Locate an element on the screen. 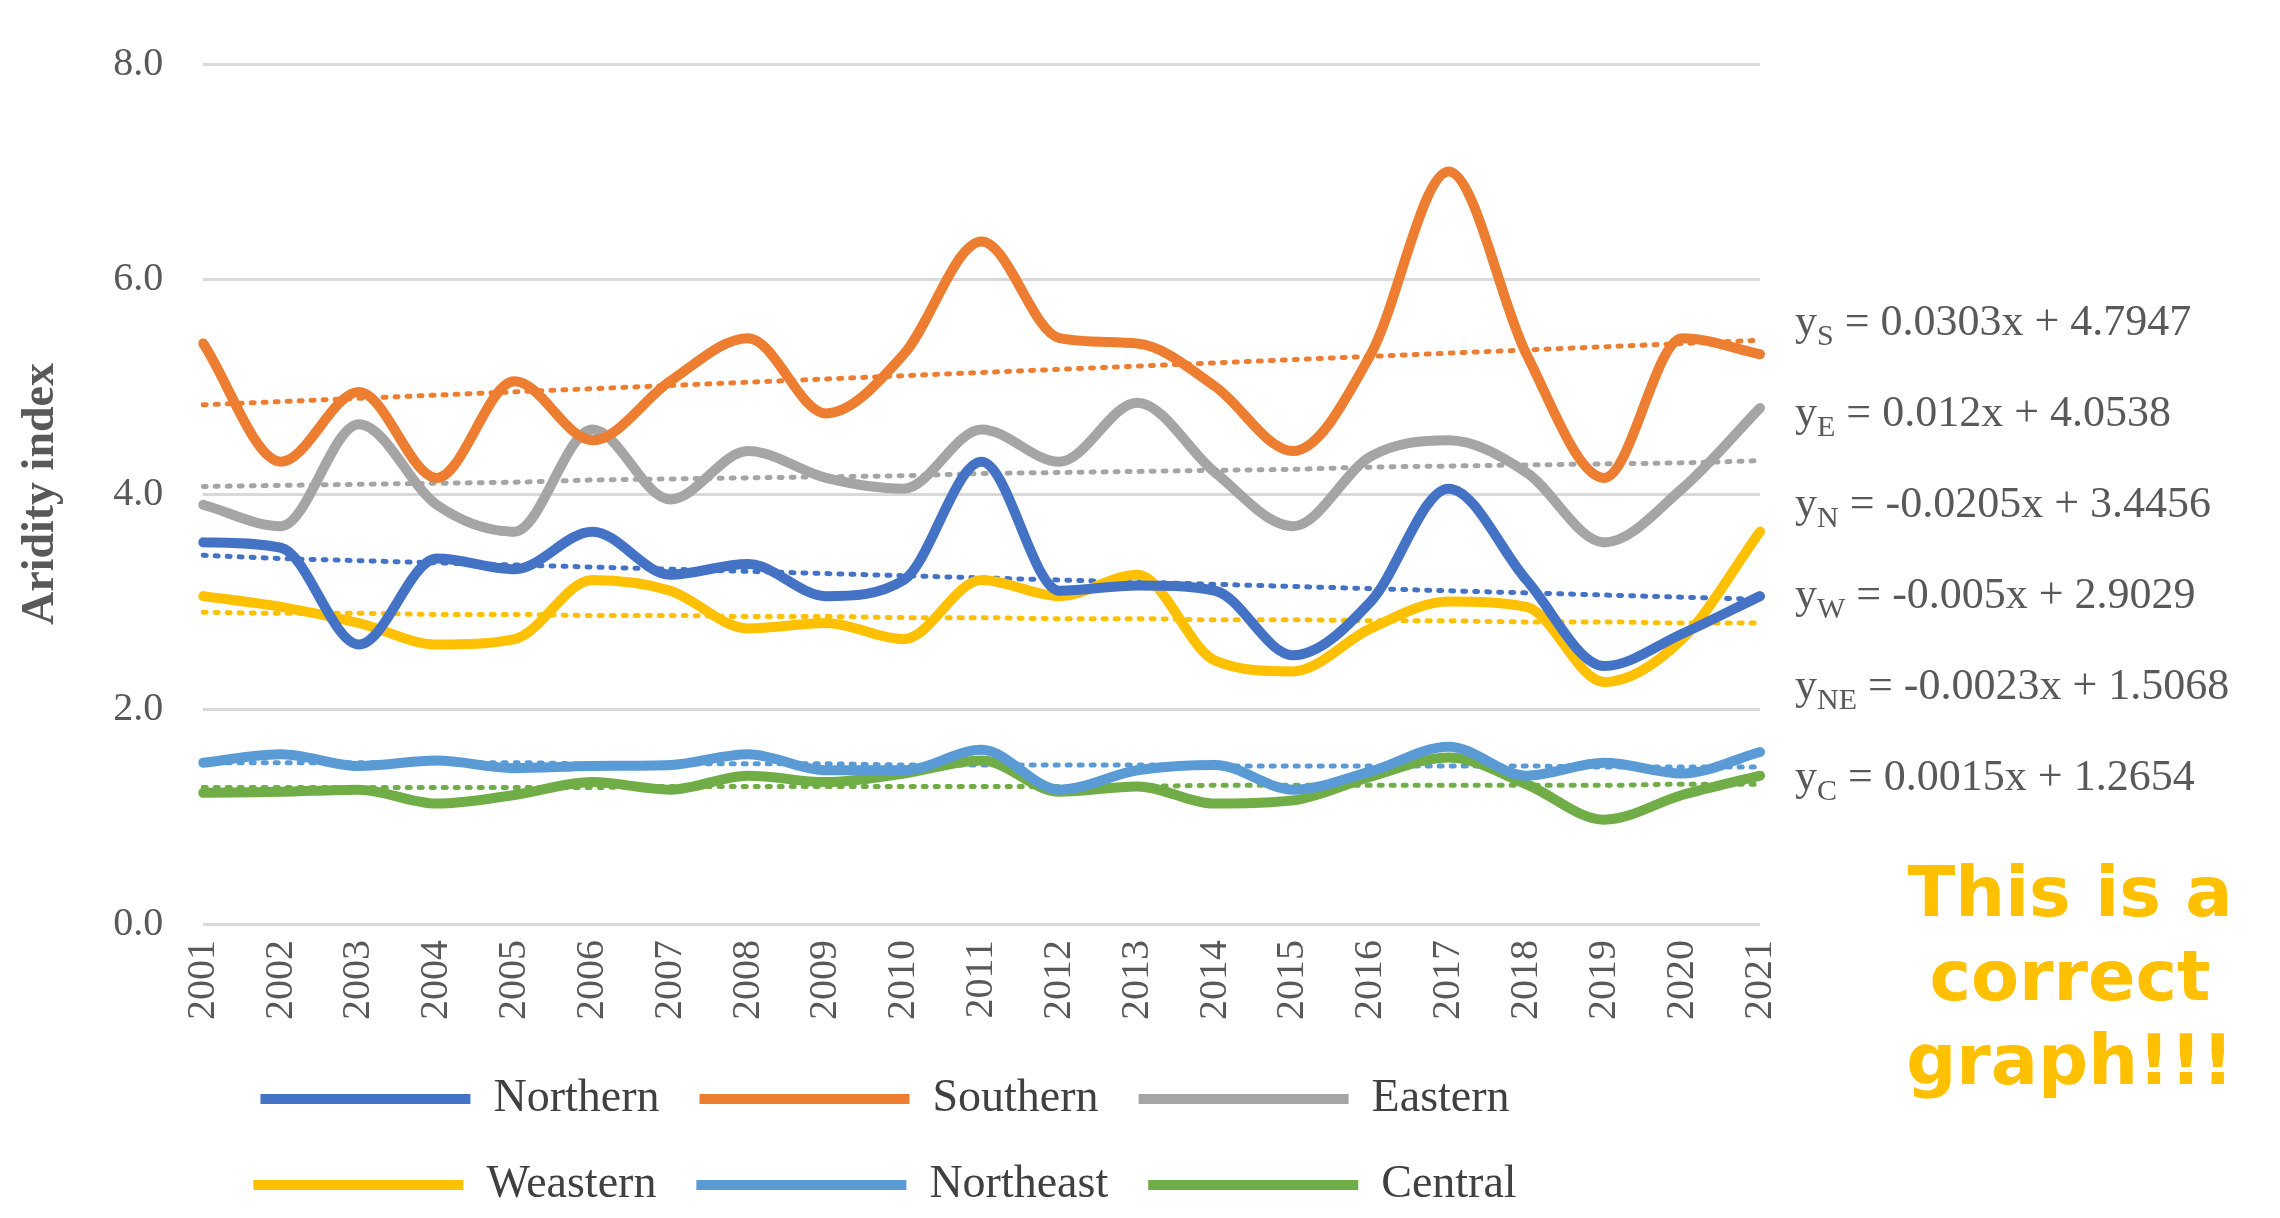 The height and width of the screenshot is (1218, 2280). x-tick-label: 2001 is located at coordinates (200, 980).